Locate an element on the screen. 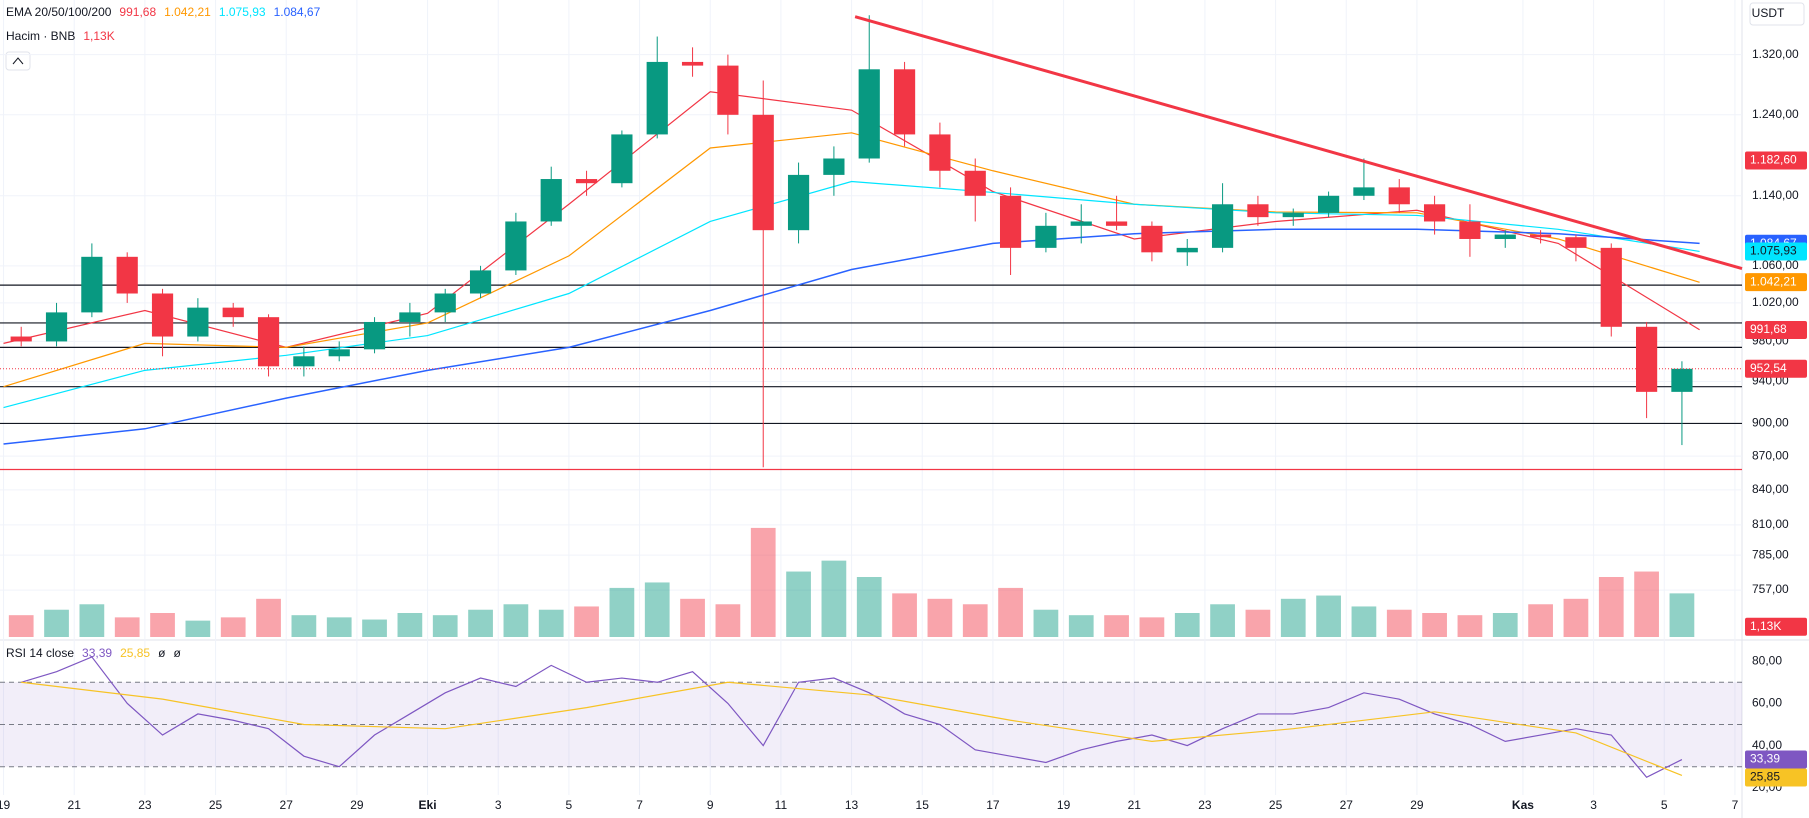 Image resolution: width=1809 pixels, height=818 pixels. currency: USDT is located at coordinates (1768, 13).